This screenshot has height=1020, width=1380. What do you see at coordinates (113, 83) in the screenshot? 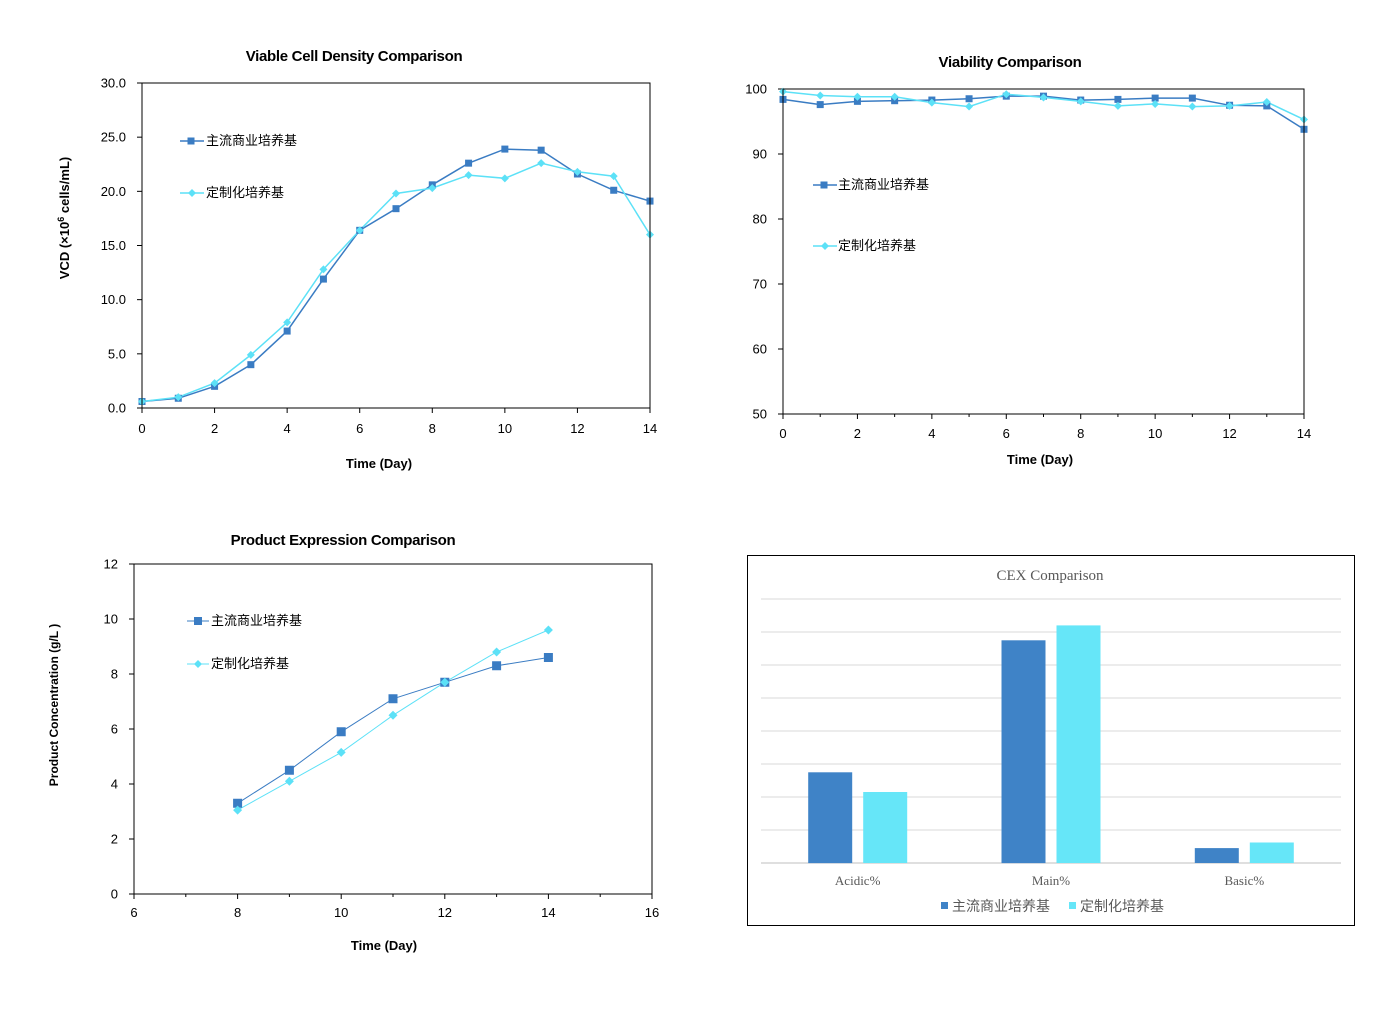
I see `vcd-y-tick-label: 30.0` at bounding box center [113, 83].